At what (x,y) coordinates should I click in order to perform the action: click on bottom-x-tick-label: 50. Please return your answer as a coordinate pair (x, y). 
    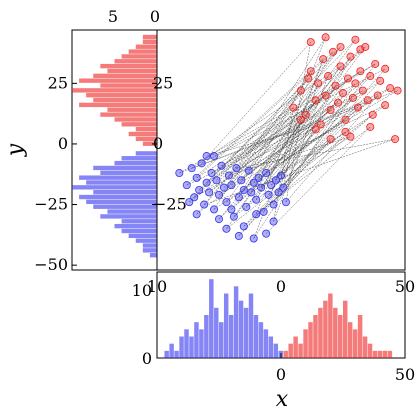
    Looking at the image, I should click on (405, 374).